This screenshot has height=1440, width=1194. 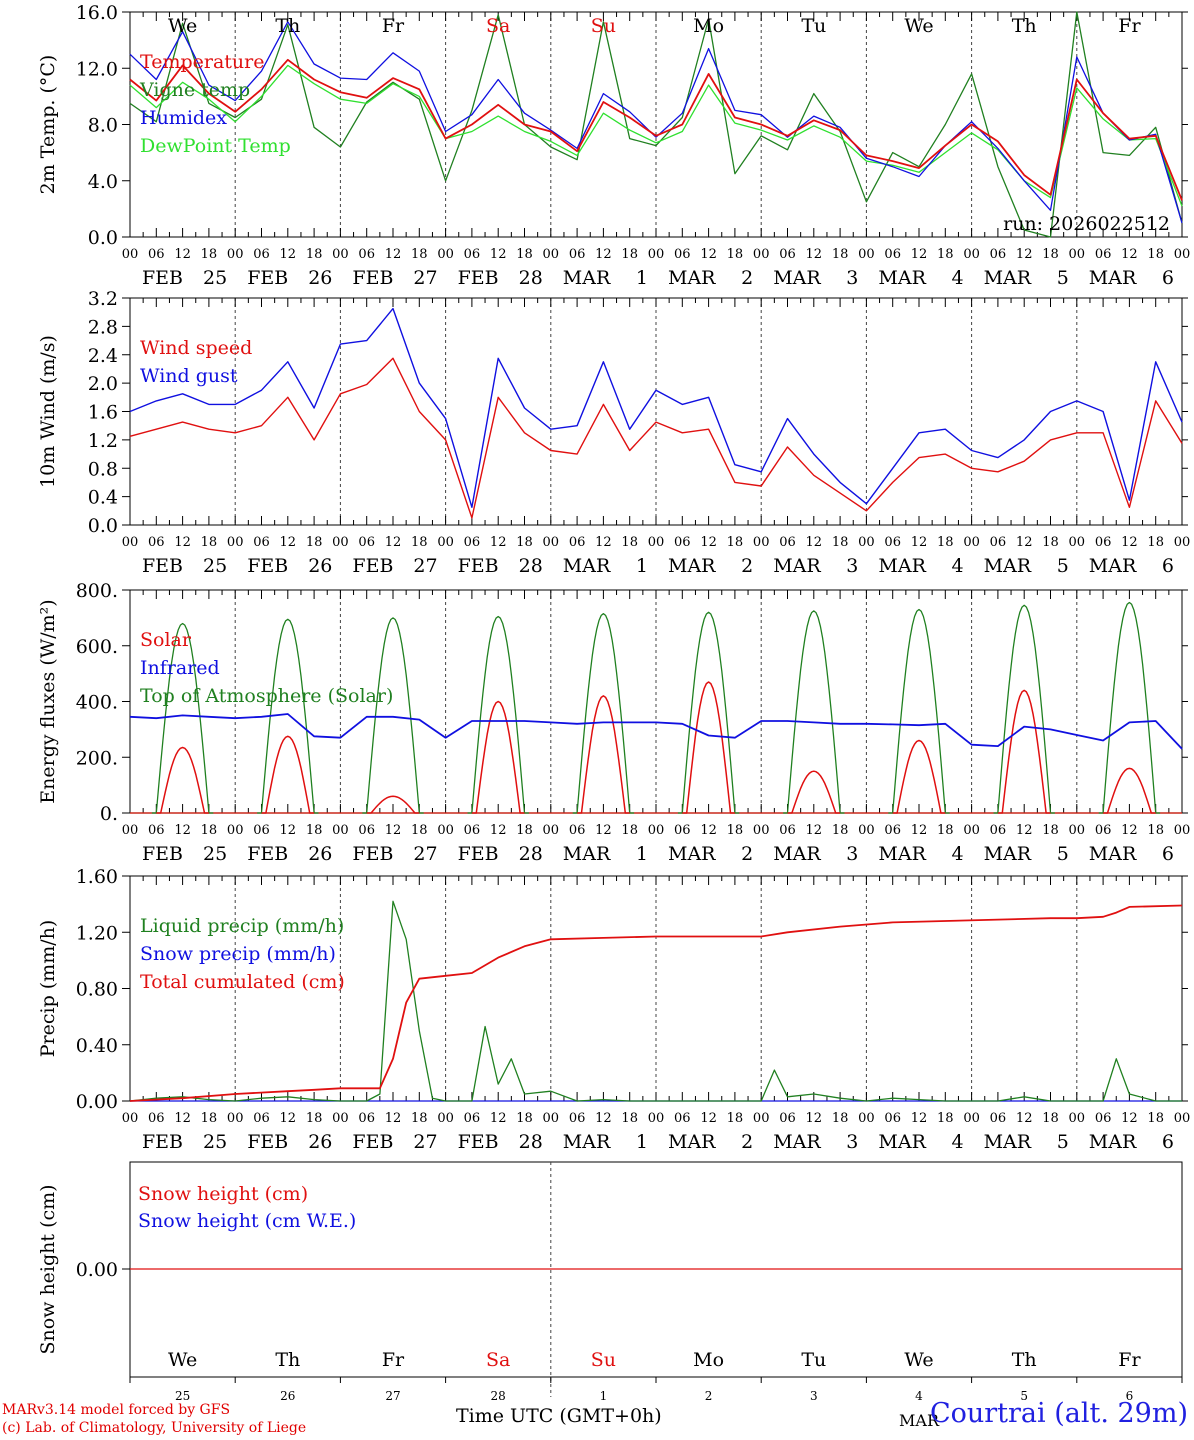 What do you see at coordinates (1024, 26) in the screenshot?
I see `temp-weekday-label: Th` at bounding box center [1024, 26].